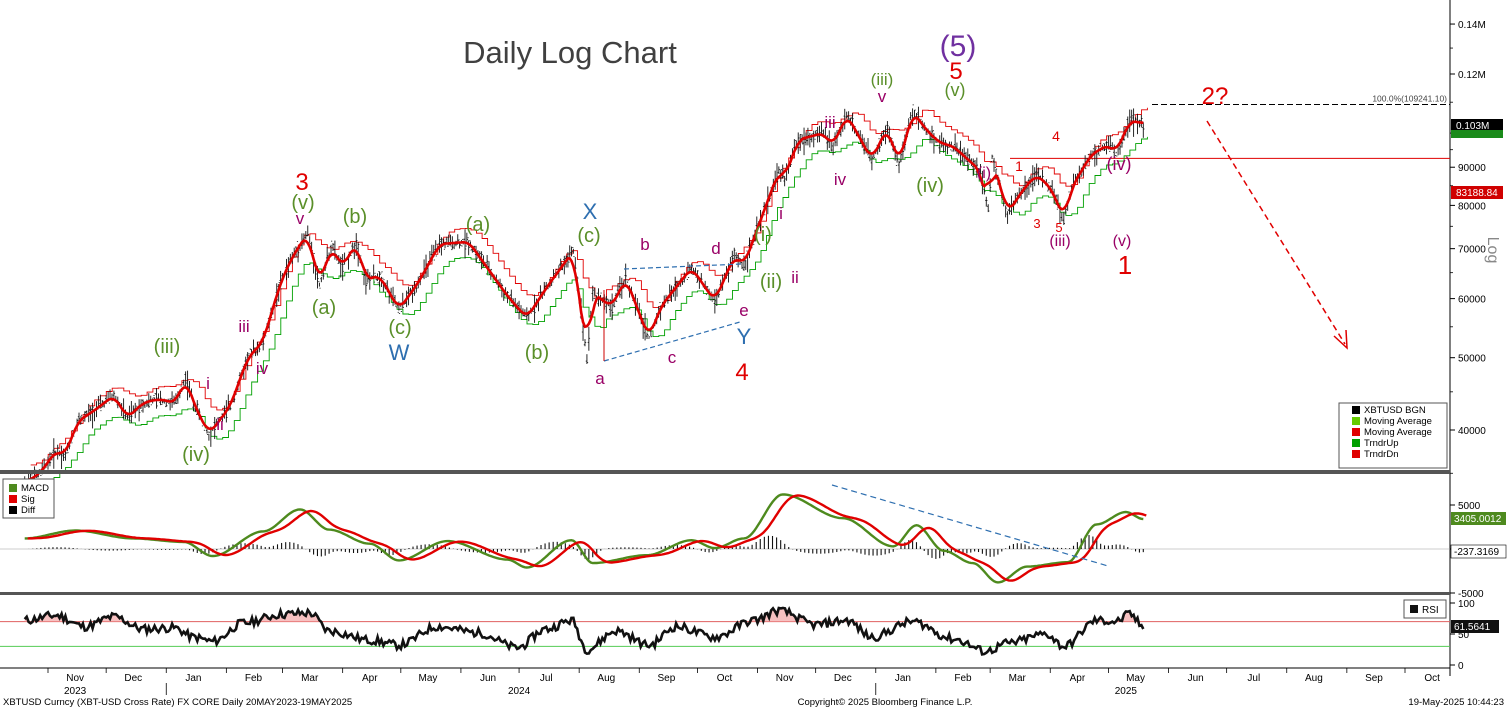 The height and width of the screenshot is (713, 1507). I want to click on rsi-tag-label: 61.5641, so click(1472, 627).